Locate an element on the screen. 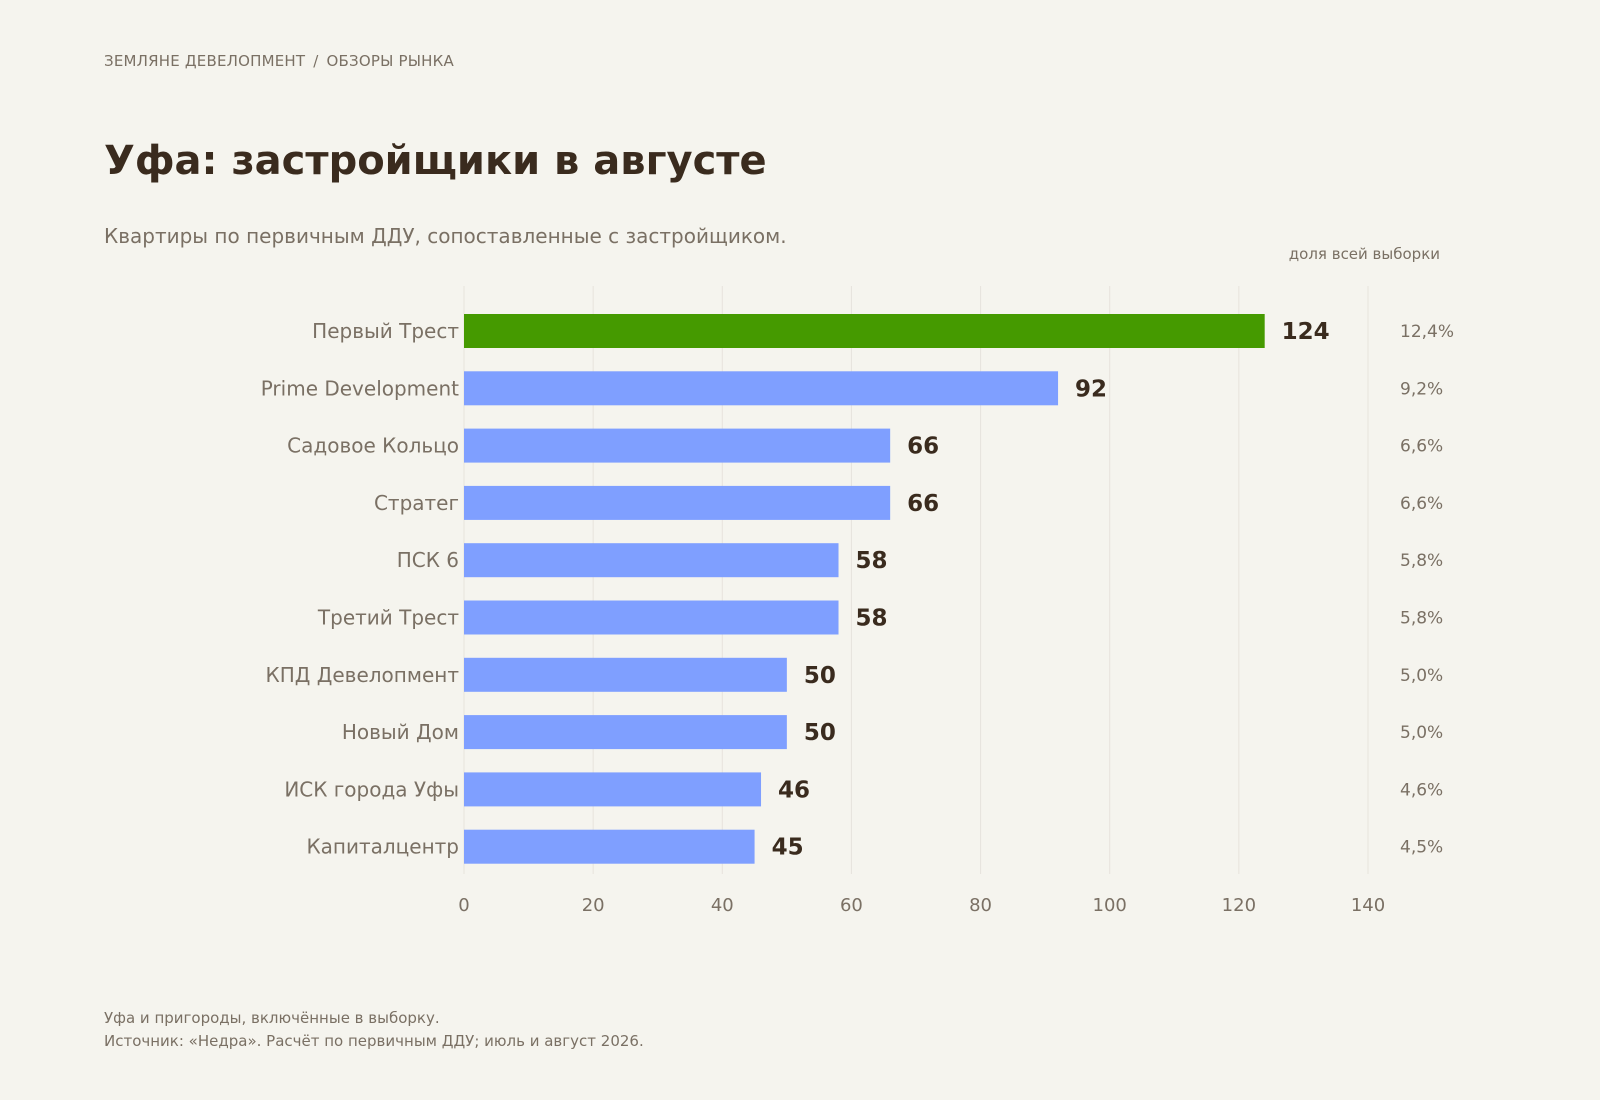 The image size is (1600, 1100). value-label: 92 is located at coordinates (1091, 389).